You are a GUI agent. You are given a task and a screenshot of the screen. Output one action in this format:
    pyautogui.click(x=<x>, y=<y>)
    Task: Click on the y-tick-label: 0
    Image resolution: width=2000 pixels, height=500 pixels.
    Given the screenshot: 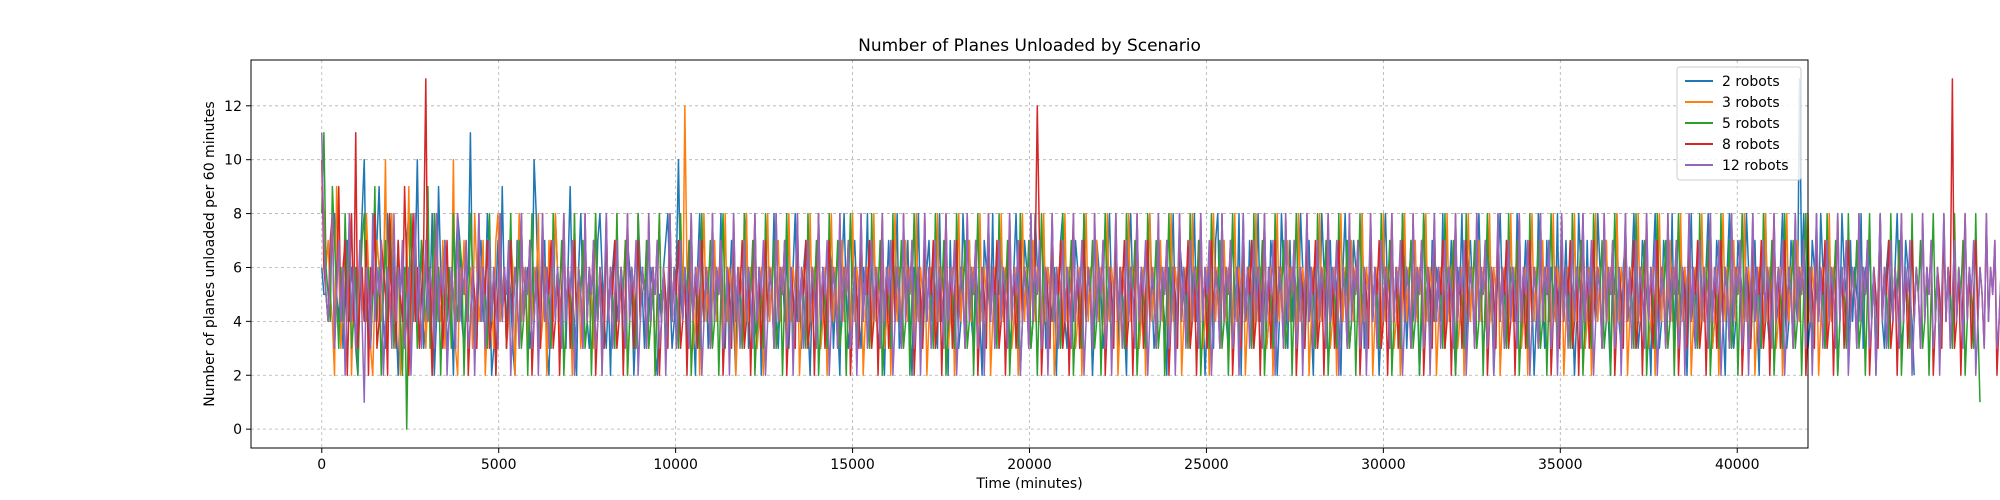 What is the action you would take?
    pyautogui.click(x=237, y=430)
    